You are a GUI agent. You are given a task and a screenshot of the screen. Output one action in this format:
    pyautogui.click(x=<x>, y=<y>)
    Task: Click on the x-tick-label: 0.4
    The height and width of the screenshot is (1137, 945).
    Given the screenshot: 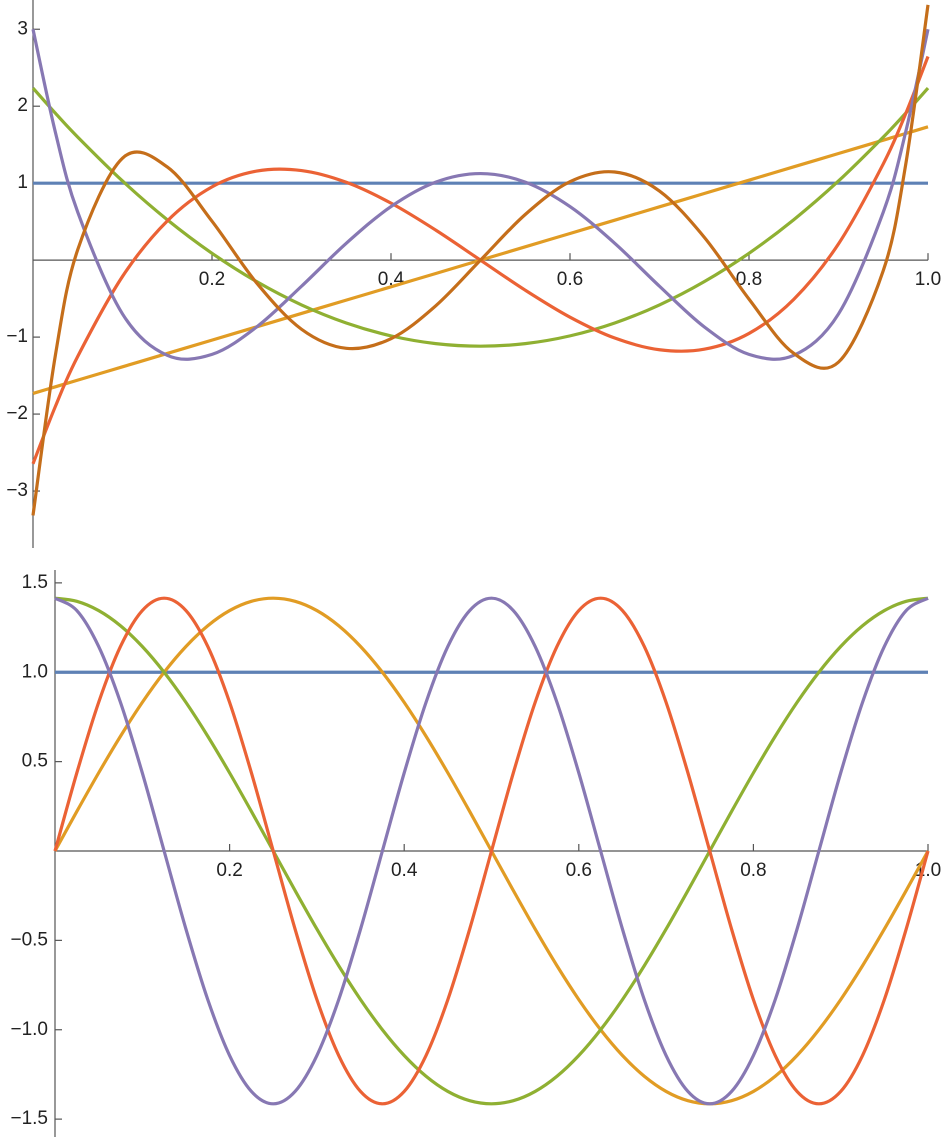 What is the action you would take?
    pyautogui.click(x=404, y=870)
    